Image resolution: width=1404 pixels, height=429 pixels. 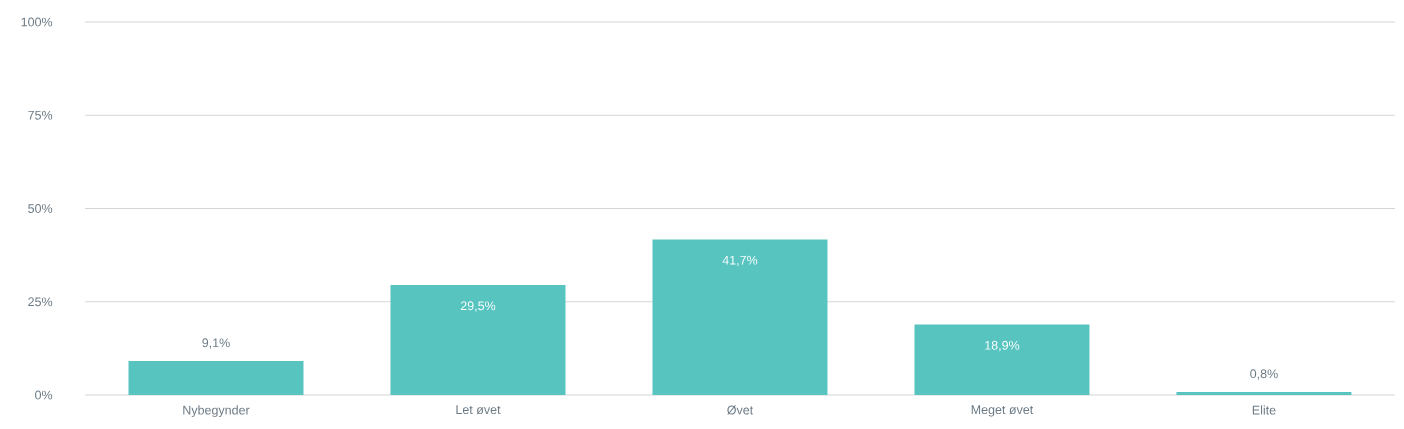 What do you see at coordinates (40, 302) in the screenshot?
I see `y-tick-label: 25%` at bounding box center [40, 302].